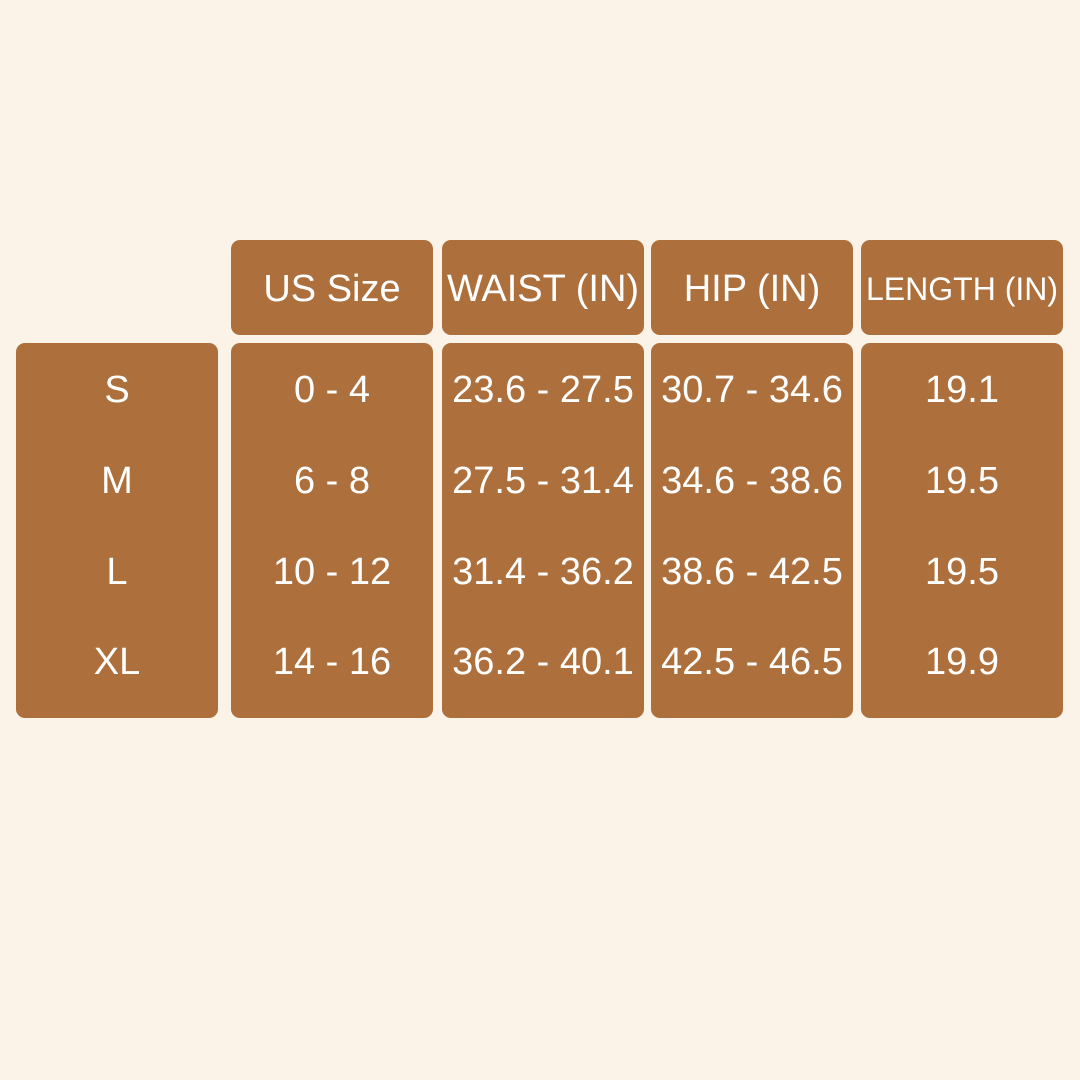 This screenshot has width=1080, height=1080. What do you see at coordinates (752, 662) in the screenshot?
I see `cell-text: 42.5 - 46.5` at bounding box center [752, 662].